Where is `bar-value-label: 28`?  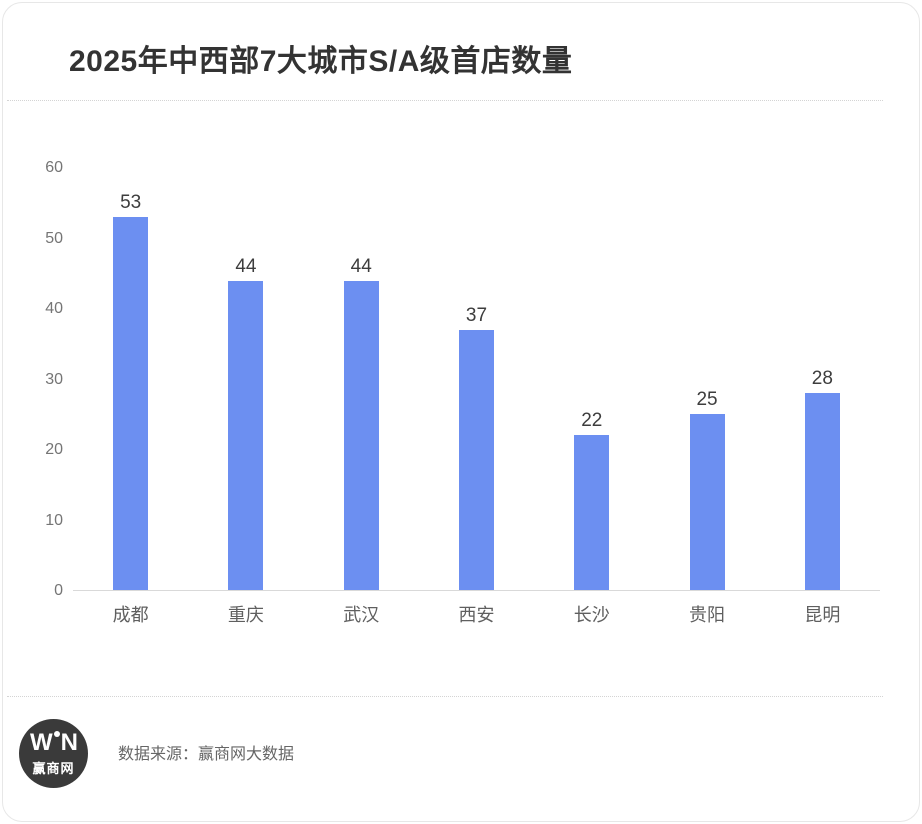
bar-value-label: 28 is located at coordinates (822, 379).